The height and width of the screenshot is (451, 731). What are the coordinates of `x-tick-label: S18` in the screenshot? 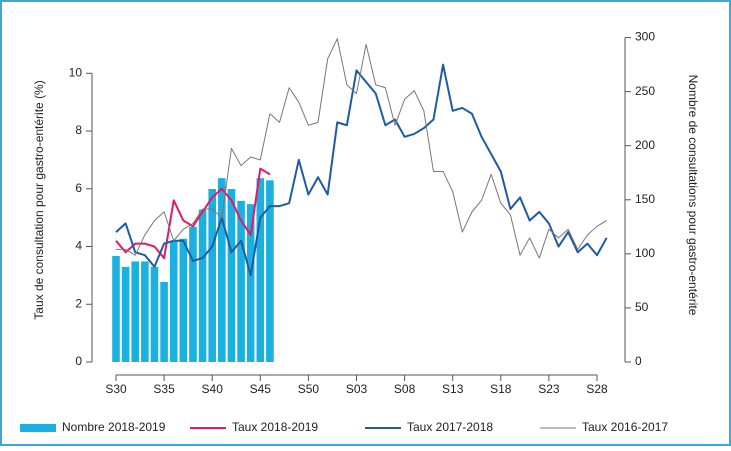 It's located at (501, 389).